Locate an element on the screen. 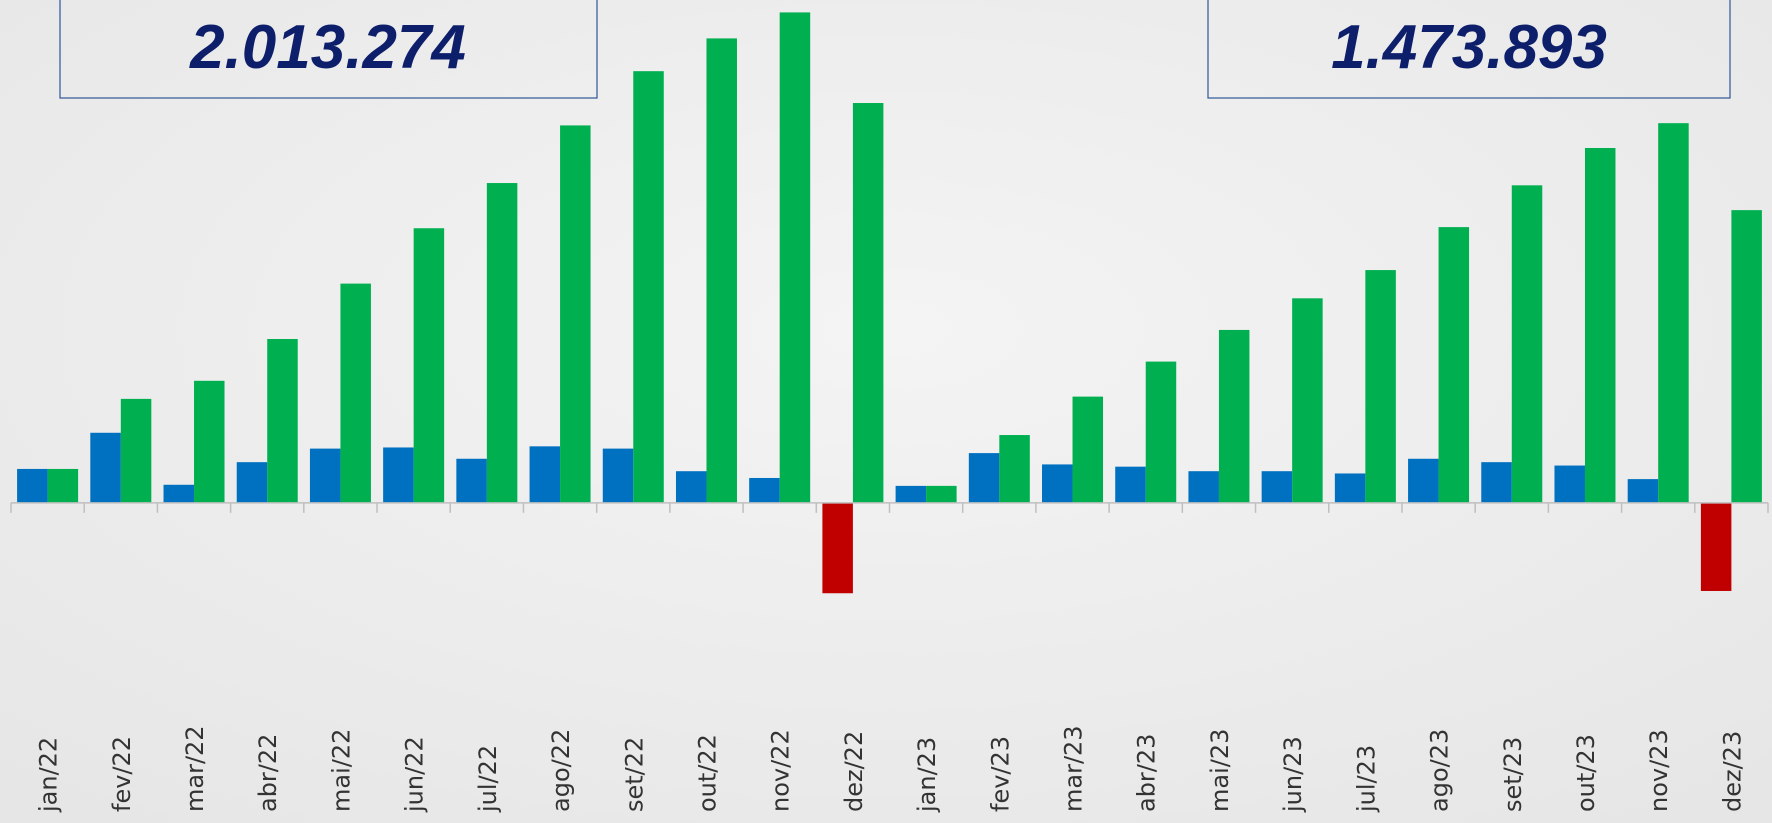  total-label: 1.473.893 is located at coordinates (1469, 47).